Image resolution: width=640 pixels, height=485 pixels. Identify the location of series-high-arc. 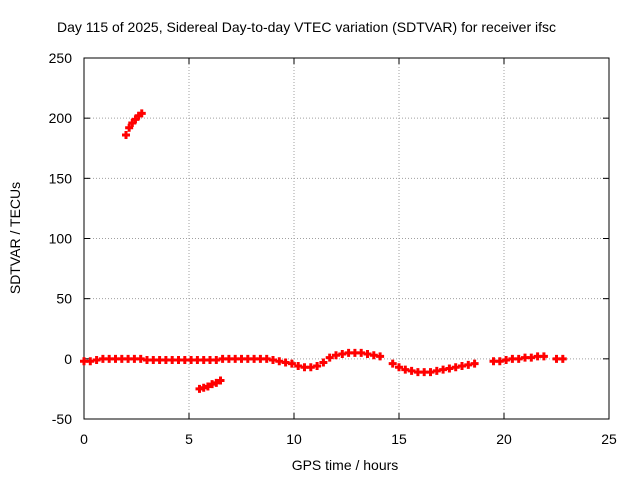
(134, 124).